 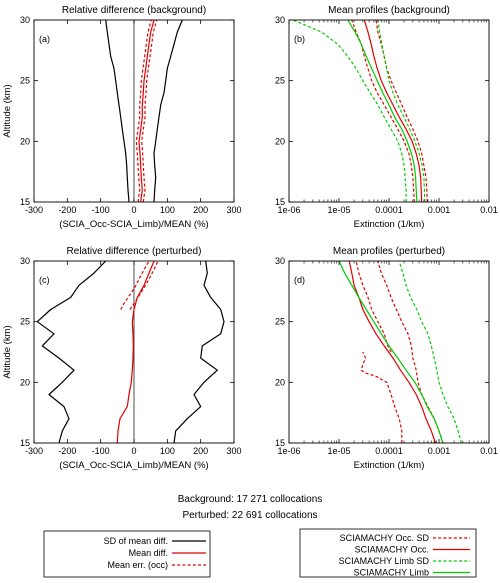 I want to click on panel-title: Mean profiles (background), so click(x=389, y=10).